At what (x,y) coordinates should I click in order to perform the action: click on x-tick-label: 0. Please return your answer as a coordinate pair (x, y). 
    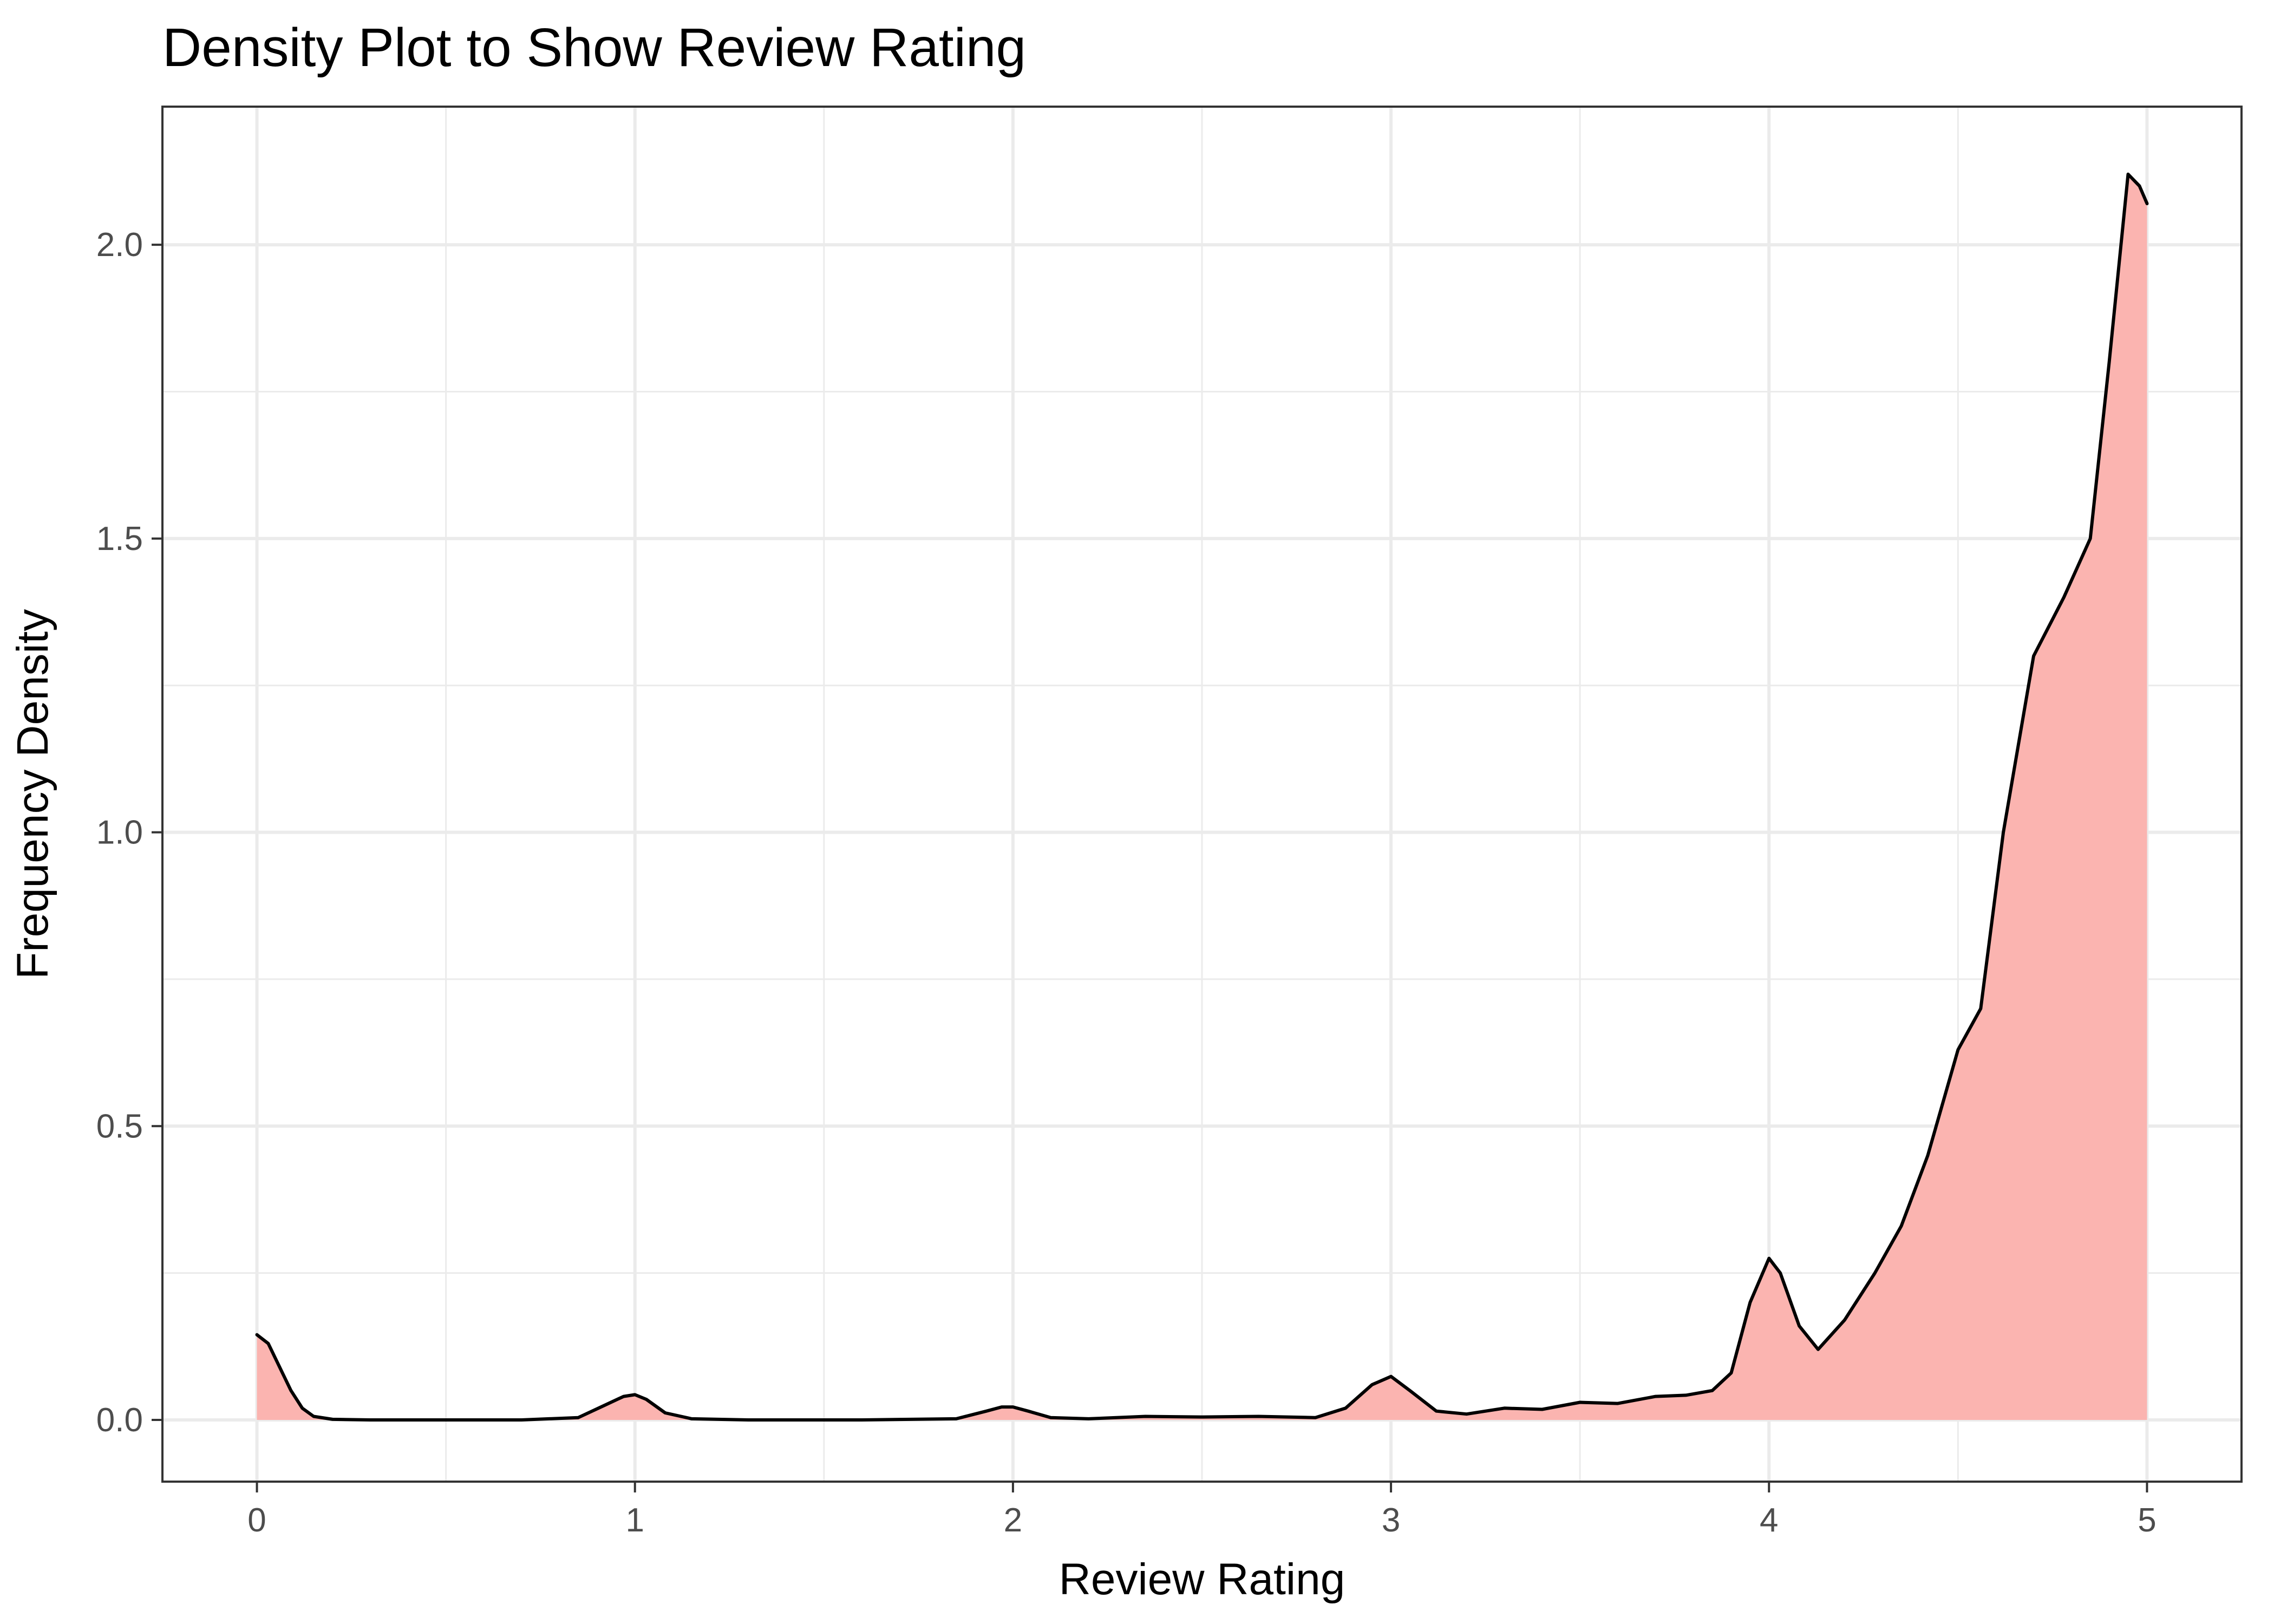
    Looking at the image, I should click on (257, 1520).